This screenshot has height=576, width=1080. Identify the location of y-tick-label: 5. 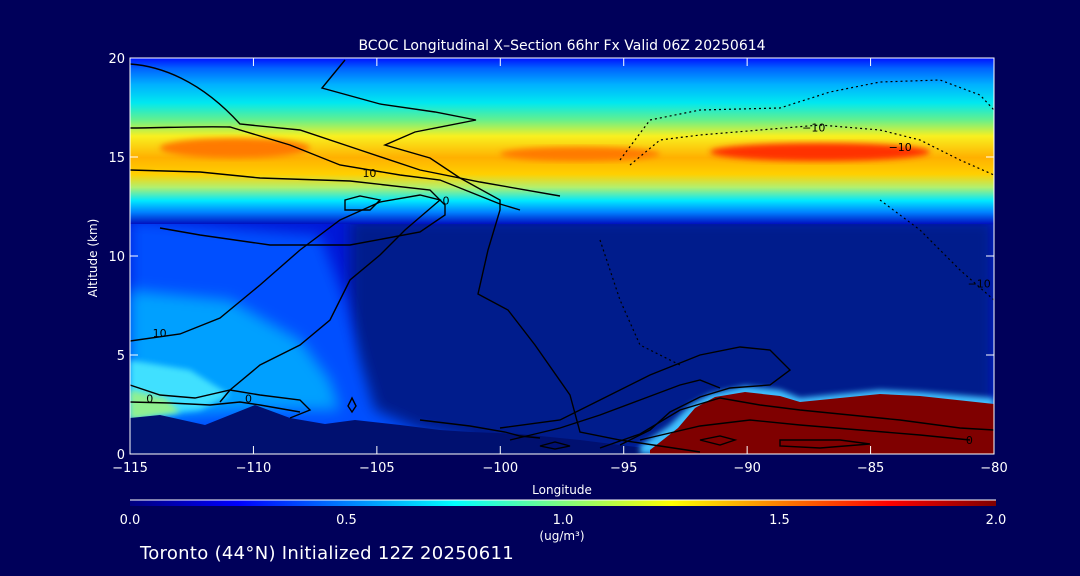
(121, 356).